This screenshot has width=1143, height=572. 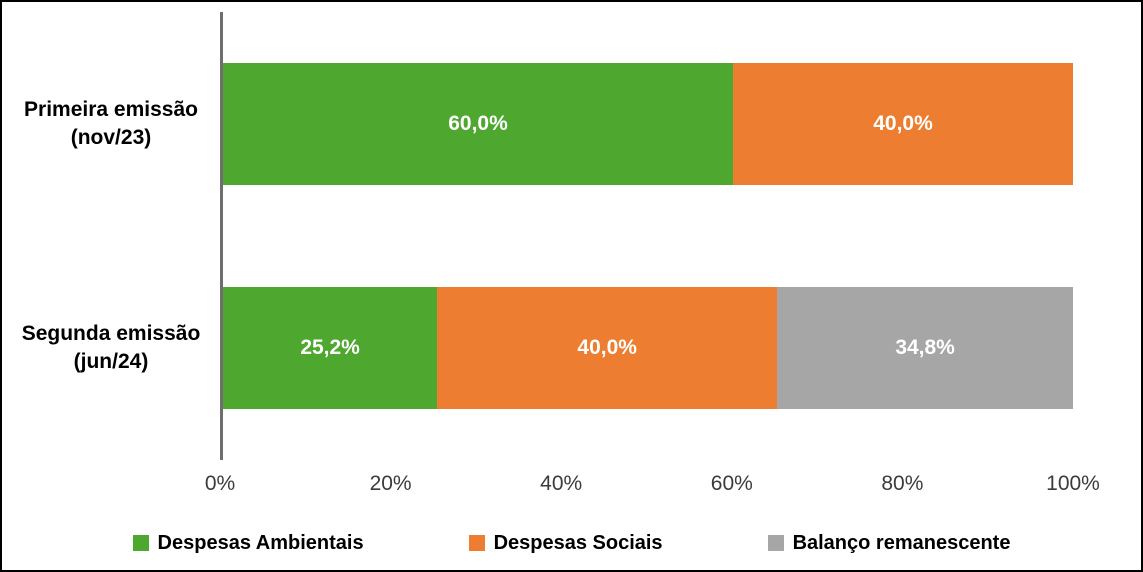 What do you see at coordinates (111, 109) in the screenshot?
I see `category-label-line: Primeira emissão` at bounding box center [111, 109].